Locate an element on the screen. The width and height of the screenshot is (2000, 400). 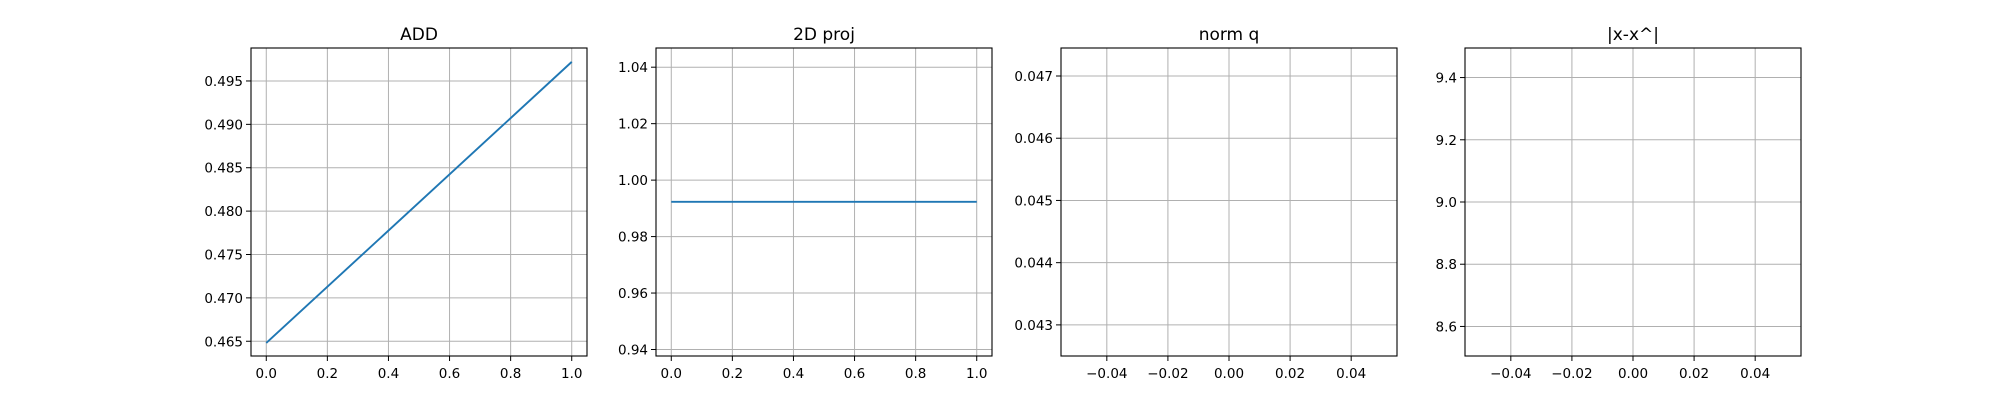
y-tick-label: 9.0 is located at coordinates (1446, 203).